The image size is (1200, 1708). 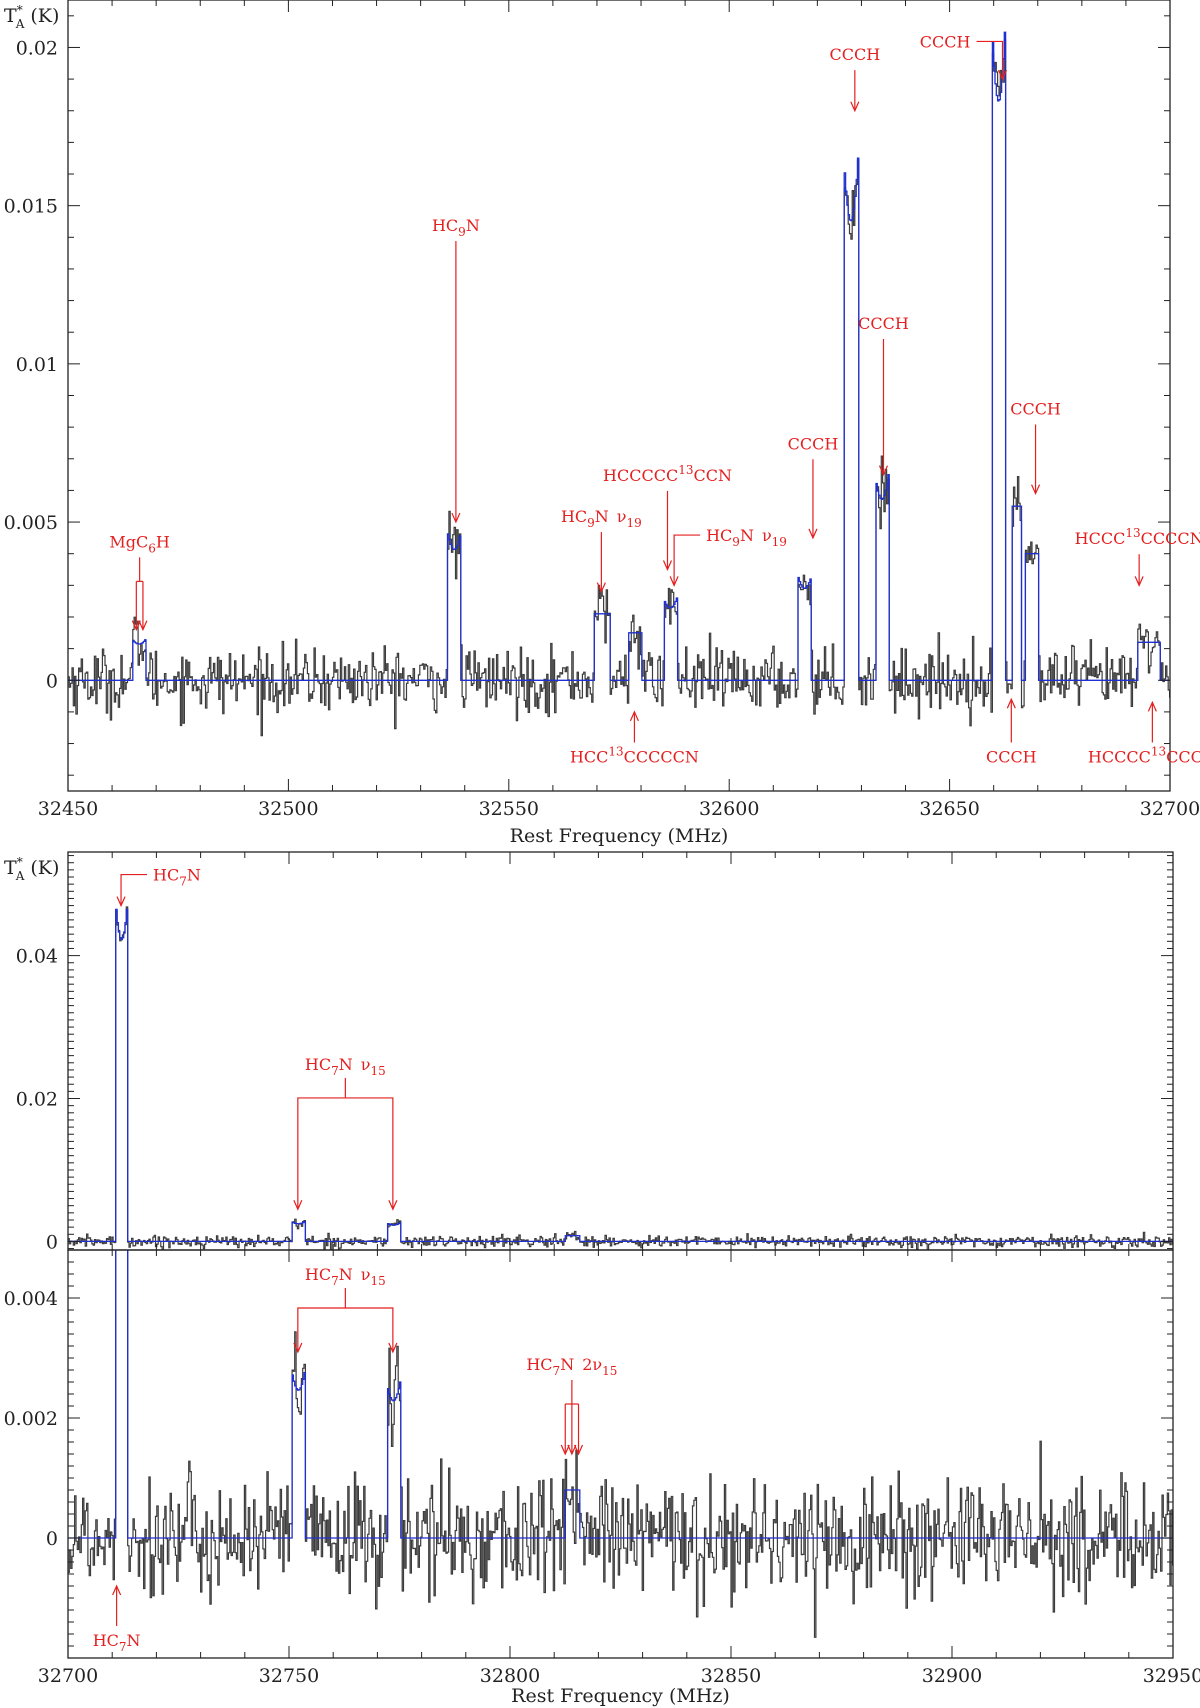 What do you see at coordinates (509, 809) in the screenshot?
I see `x-tick-label: 32550` at bounding box center [509, 809].